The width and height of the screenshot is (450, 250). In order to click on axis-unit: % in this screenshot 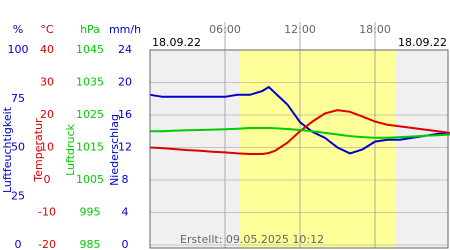, I will do `click(18, 29)`.